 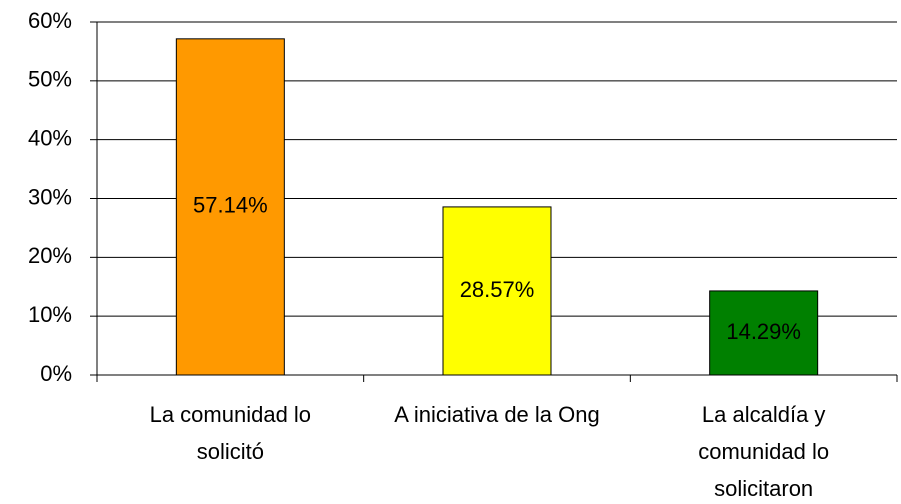 I want to click on y-tick-label: 50%, so click(x=50, y=79).